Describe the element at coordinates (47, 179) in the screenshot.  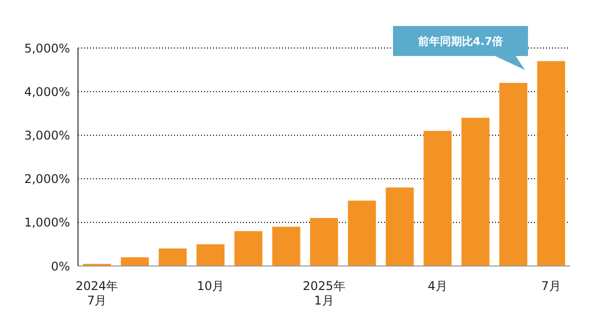
I see `y-tick-label: 2,000%` at that location.